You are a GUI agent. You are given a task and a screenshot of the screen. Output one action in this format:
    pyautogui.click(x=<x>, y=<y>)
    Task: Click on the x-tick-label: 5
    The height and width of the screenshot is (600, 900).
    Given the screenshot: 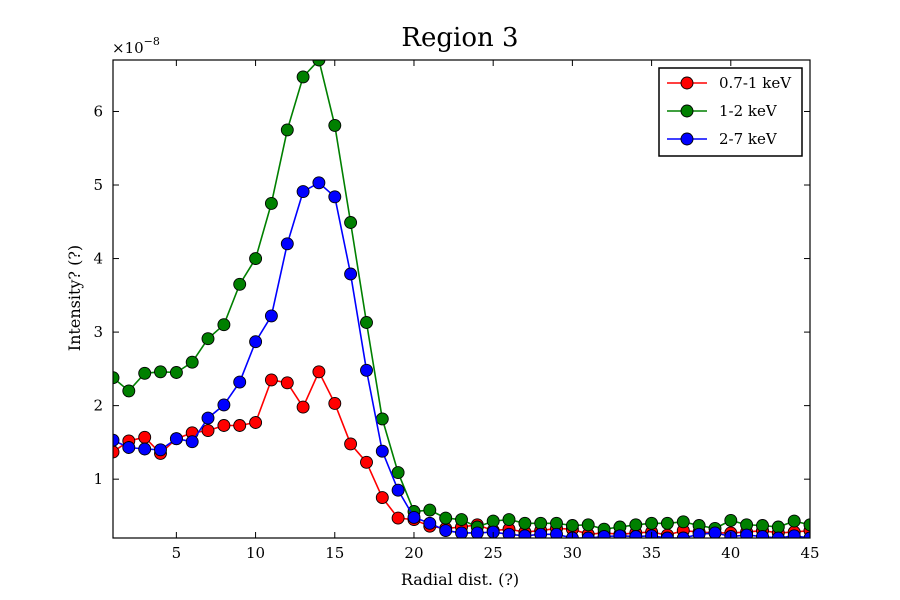 What is the action you would take?
    pyautogui.click(x=177, y=553)
    